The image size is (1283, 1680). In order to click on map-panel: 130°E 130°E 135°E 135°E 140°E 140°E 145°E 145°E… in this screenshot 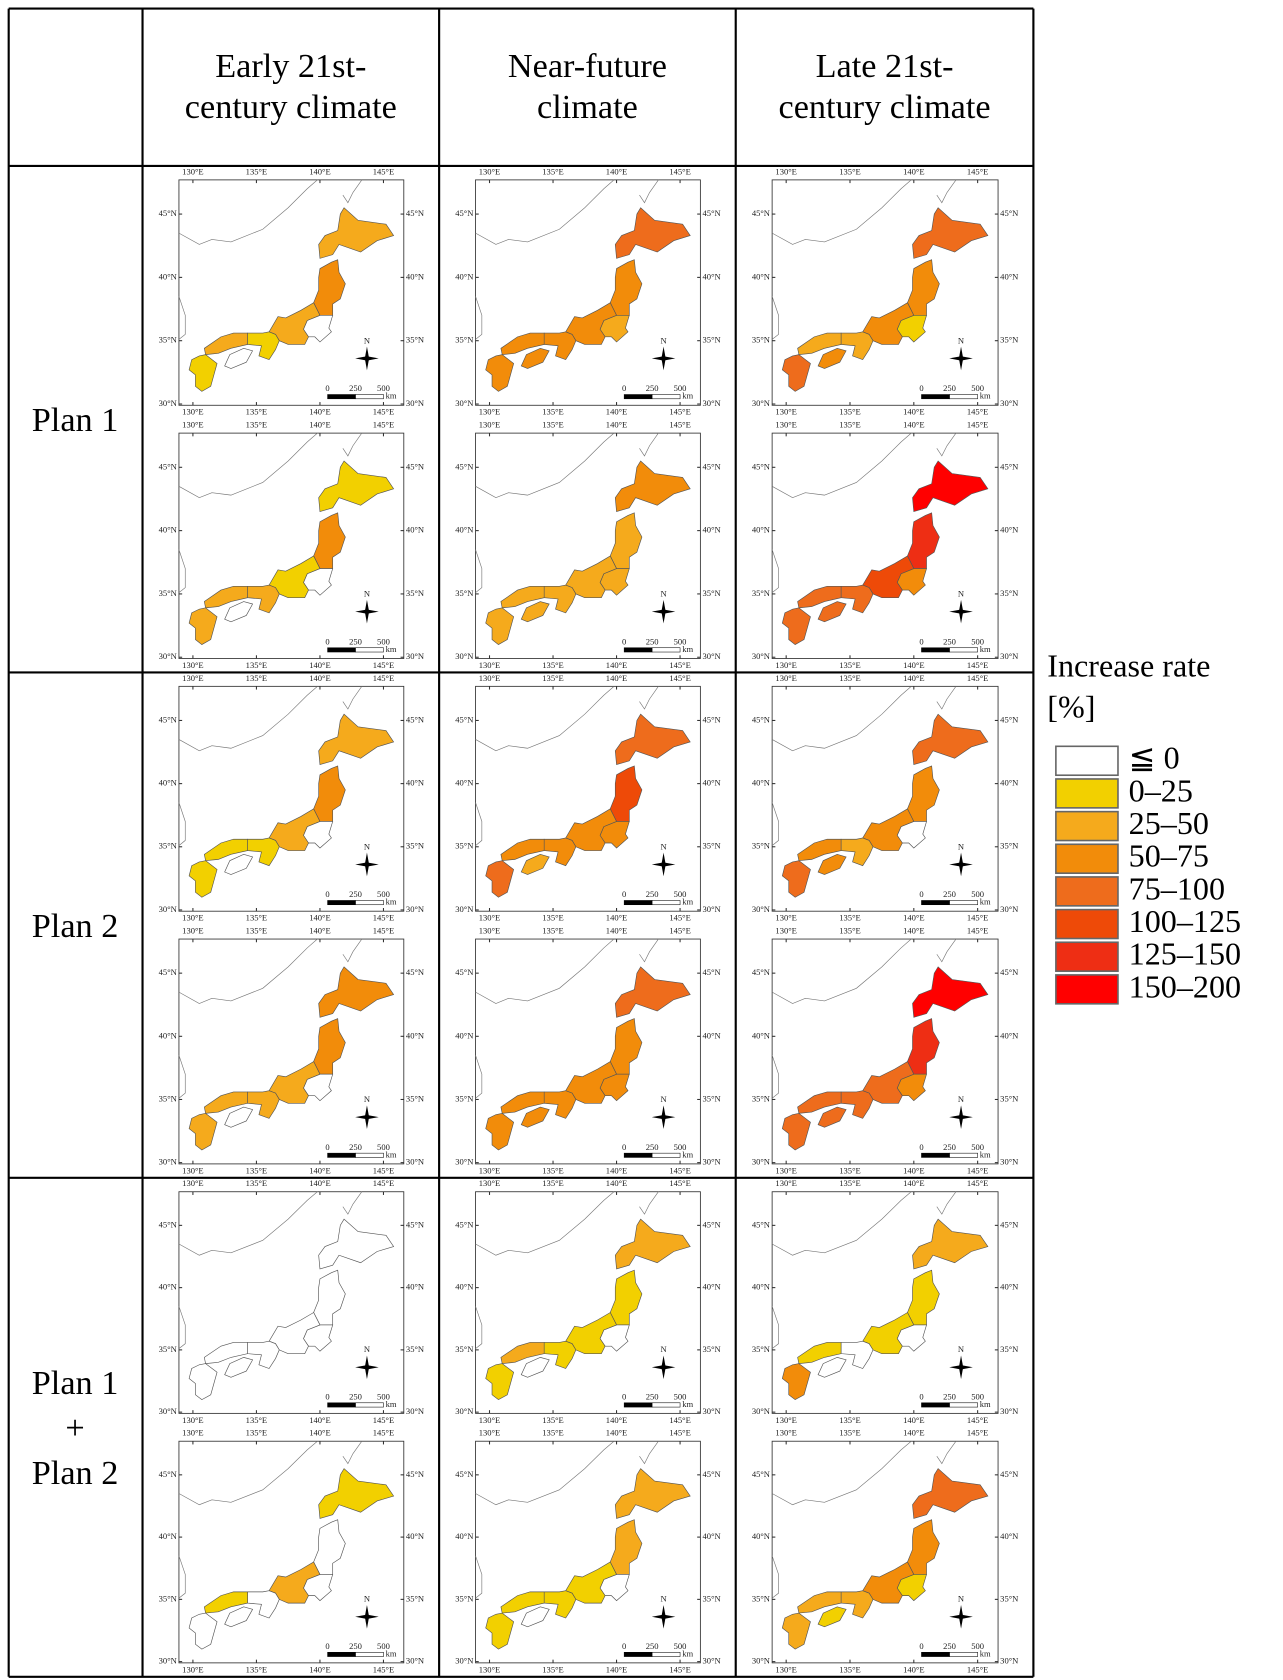, I will do `click(885, 1551)`.